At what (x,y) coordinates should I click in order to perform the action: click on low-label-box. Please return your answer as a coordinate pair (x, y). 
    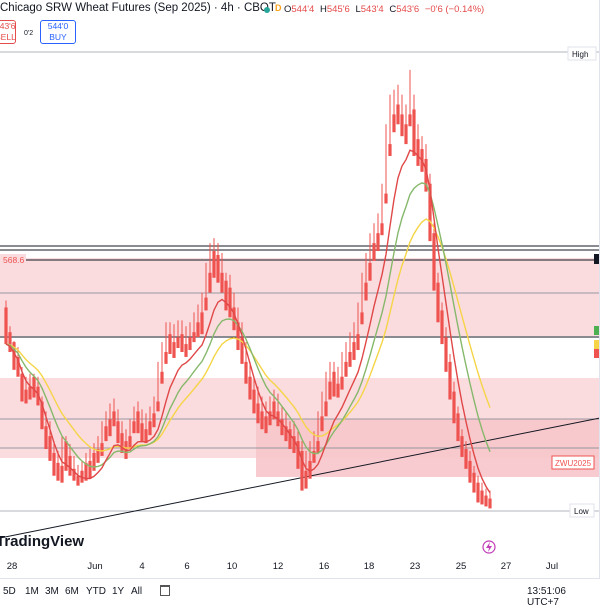
    Looking at the image, I should click on (582, 510).